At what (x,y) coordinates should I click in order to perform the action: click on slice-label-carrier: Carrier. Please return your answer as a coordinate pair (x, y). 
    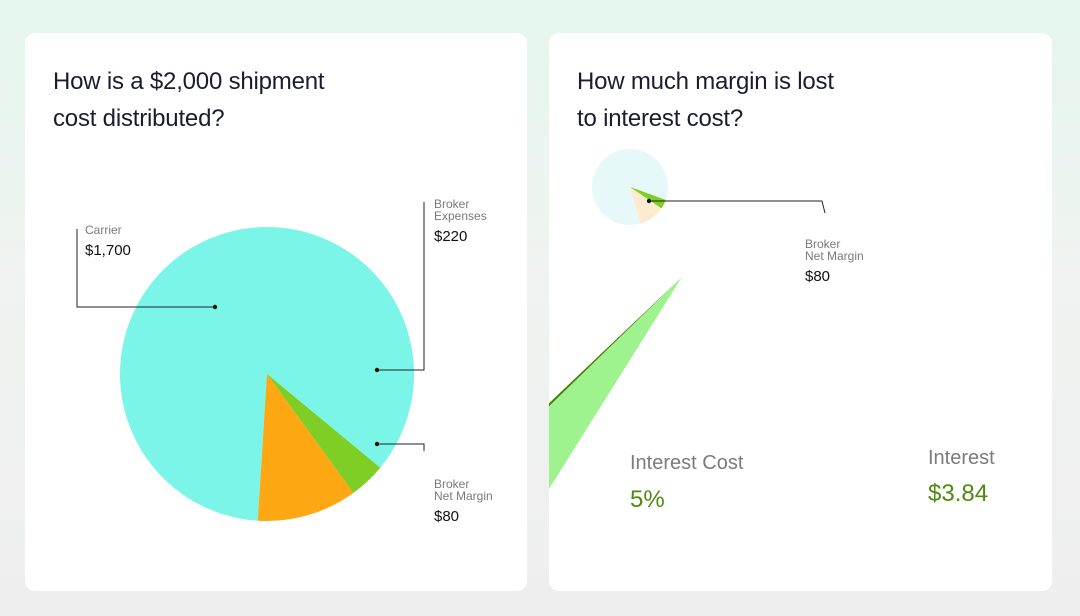
    Looking at the image, I should click on (103, 230).